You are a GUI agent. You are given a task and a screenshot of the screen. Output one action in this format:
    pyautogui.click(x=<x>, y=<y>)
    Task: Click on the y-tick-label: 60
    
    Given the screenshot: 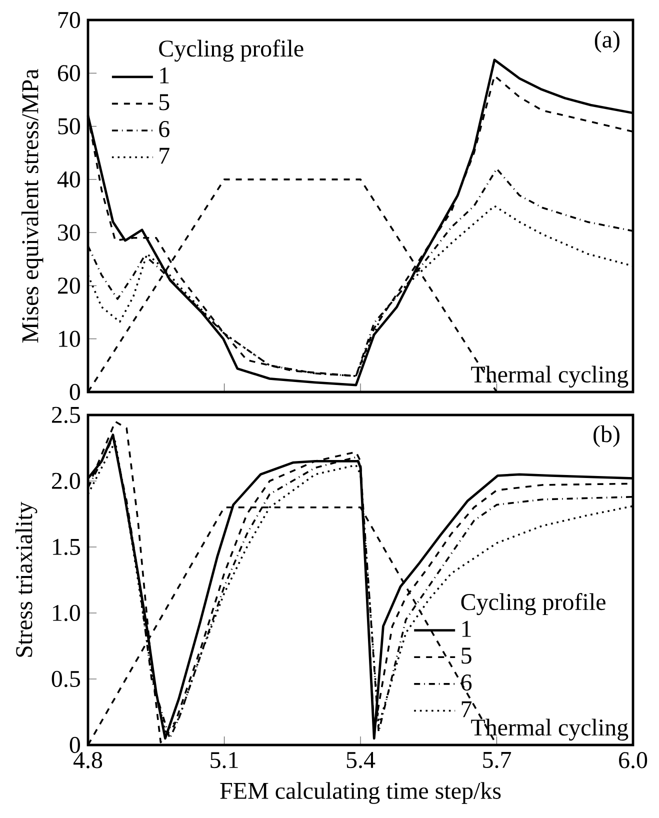 What is the action you would take?
    pyautogui.click(x=69, y=73)
    